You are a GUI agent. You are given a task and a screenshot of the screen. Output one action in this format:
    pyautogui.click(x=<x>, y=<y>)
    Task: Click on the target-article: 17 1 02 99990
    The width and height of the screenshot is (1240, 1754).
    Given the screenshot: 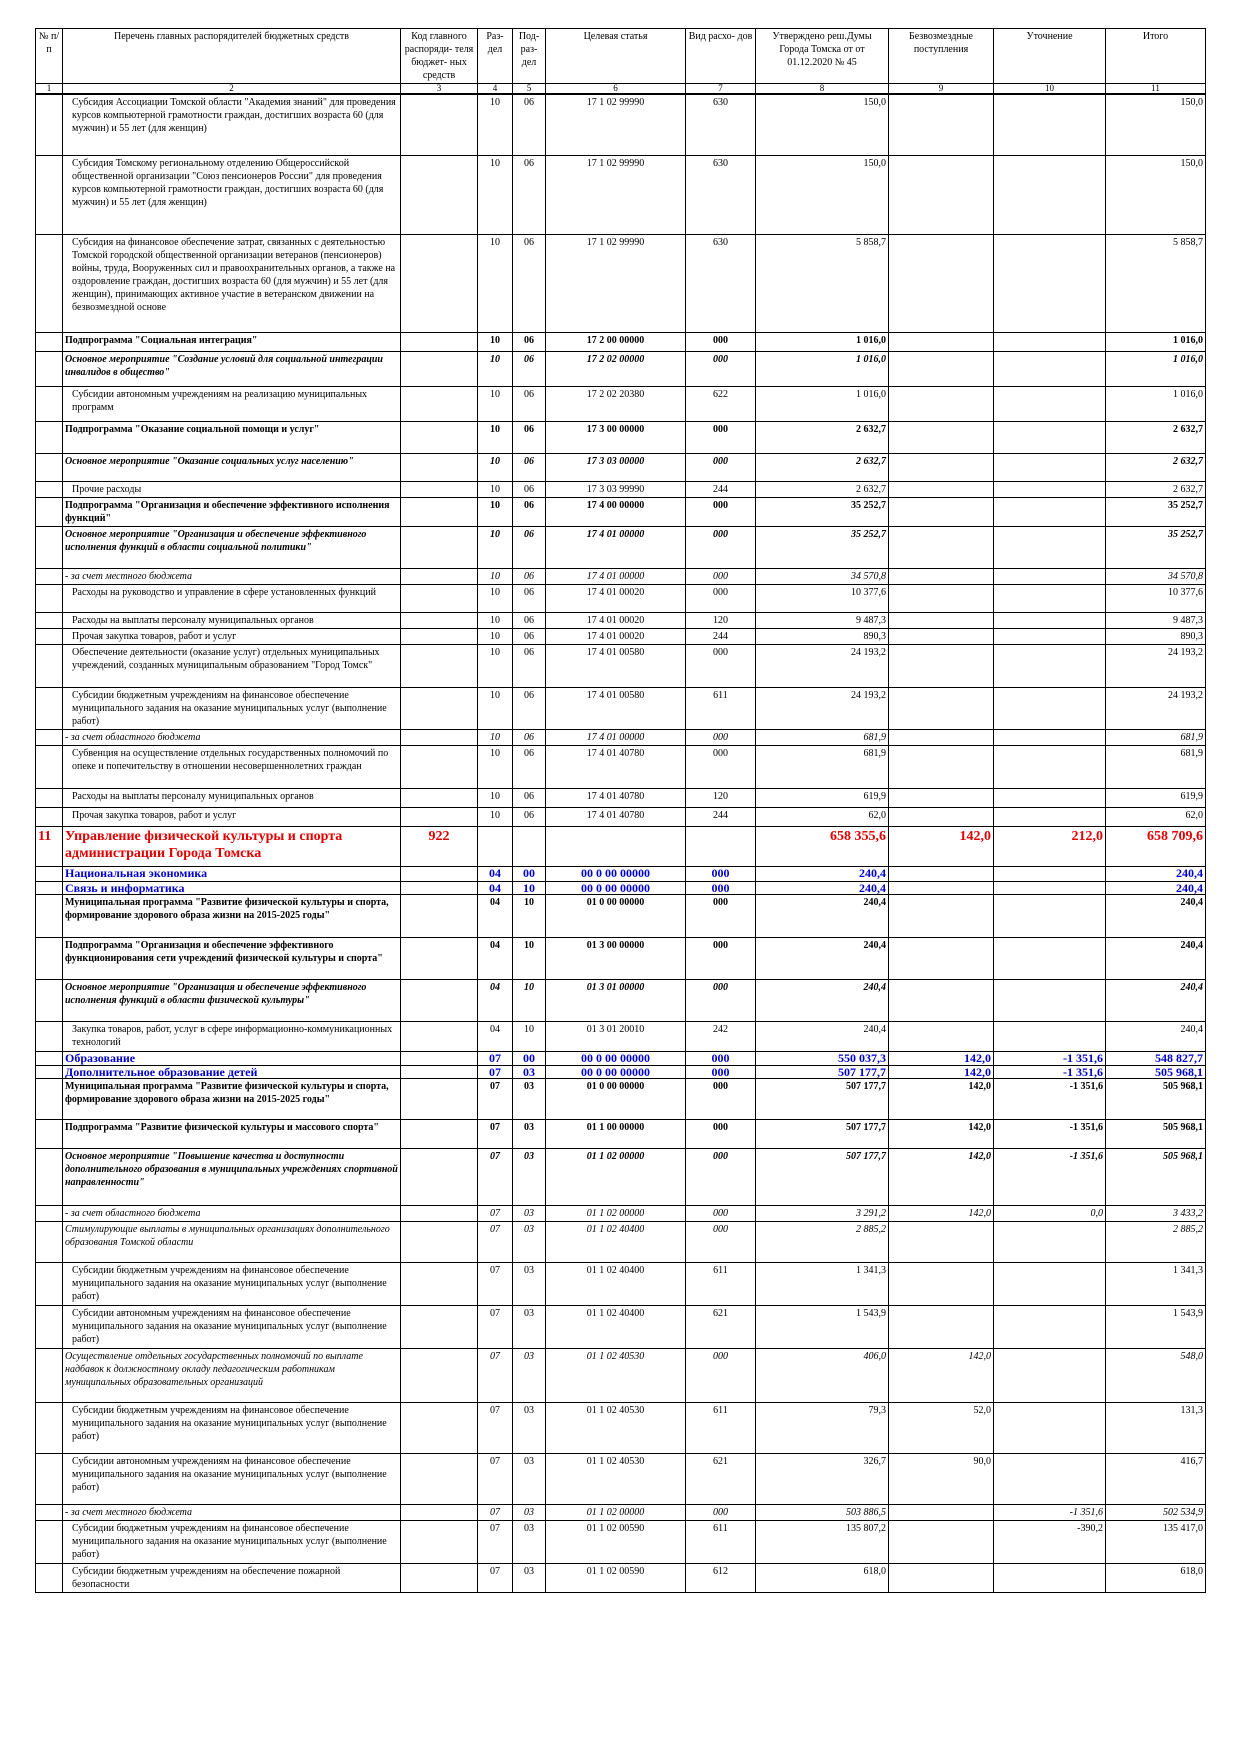 What is the action you would take?
    pyautogui.click(x=615, y=195)
    